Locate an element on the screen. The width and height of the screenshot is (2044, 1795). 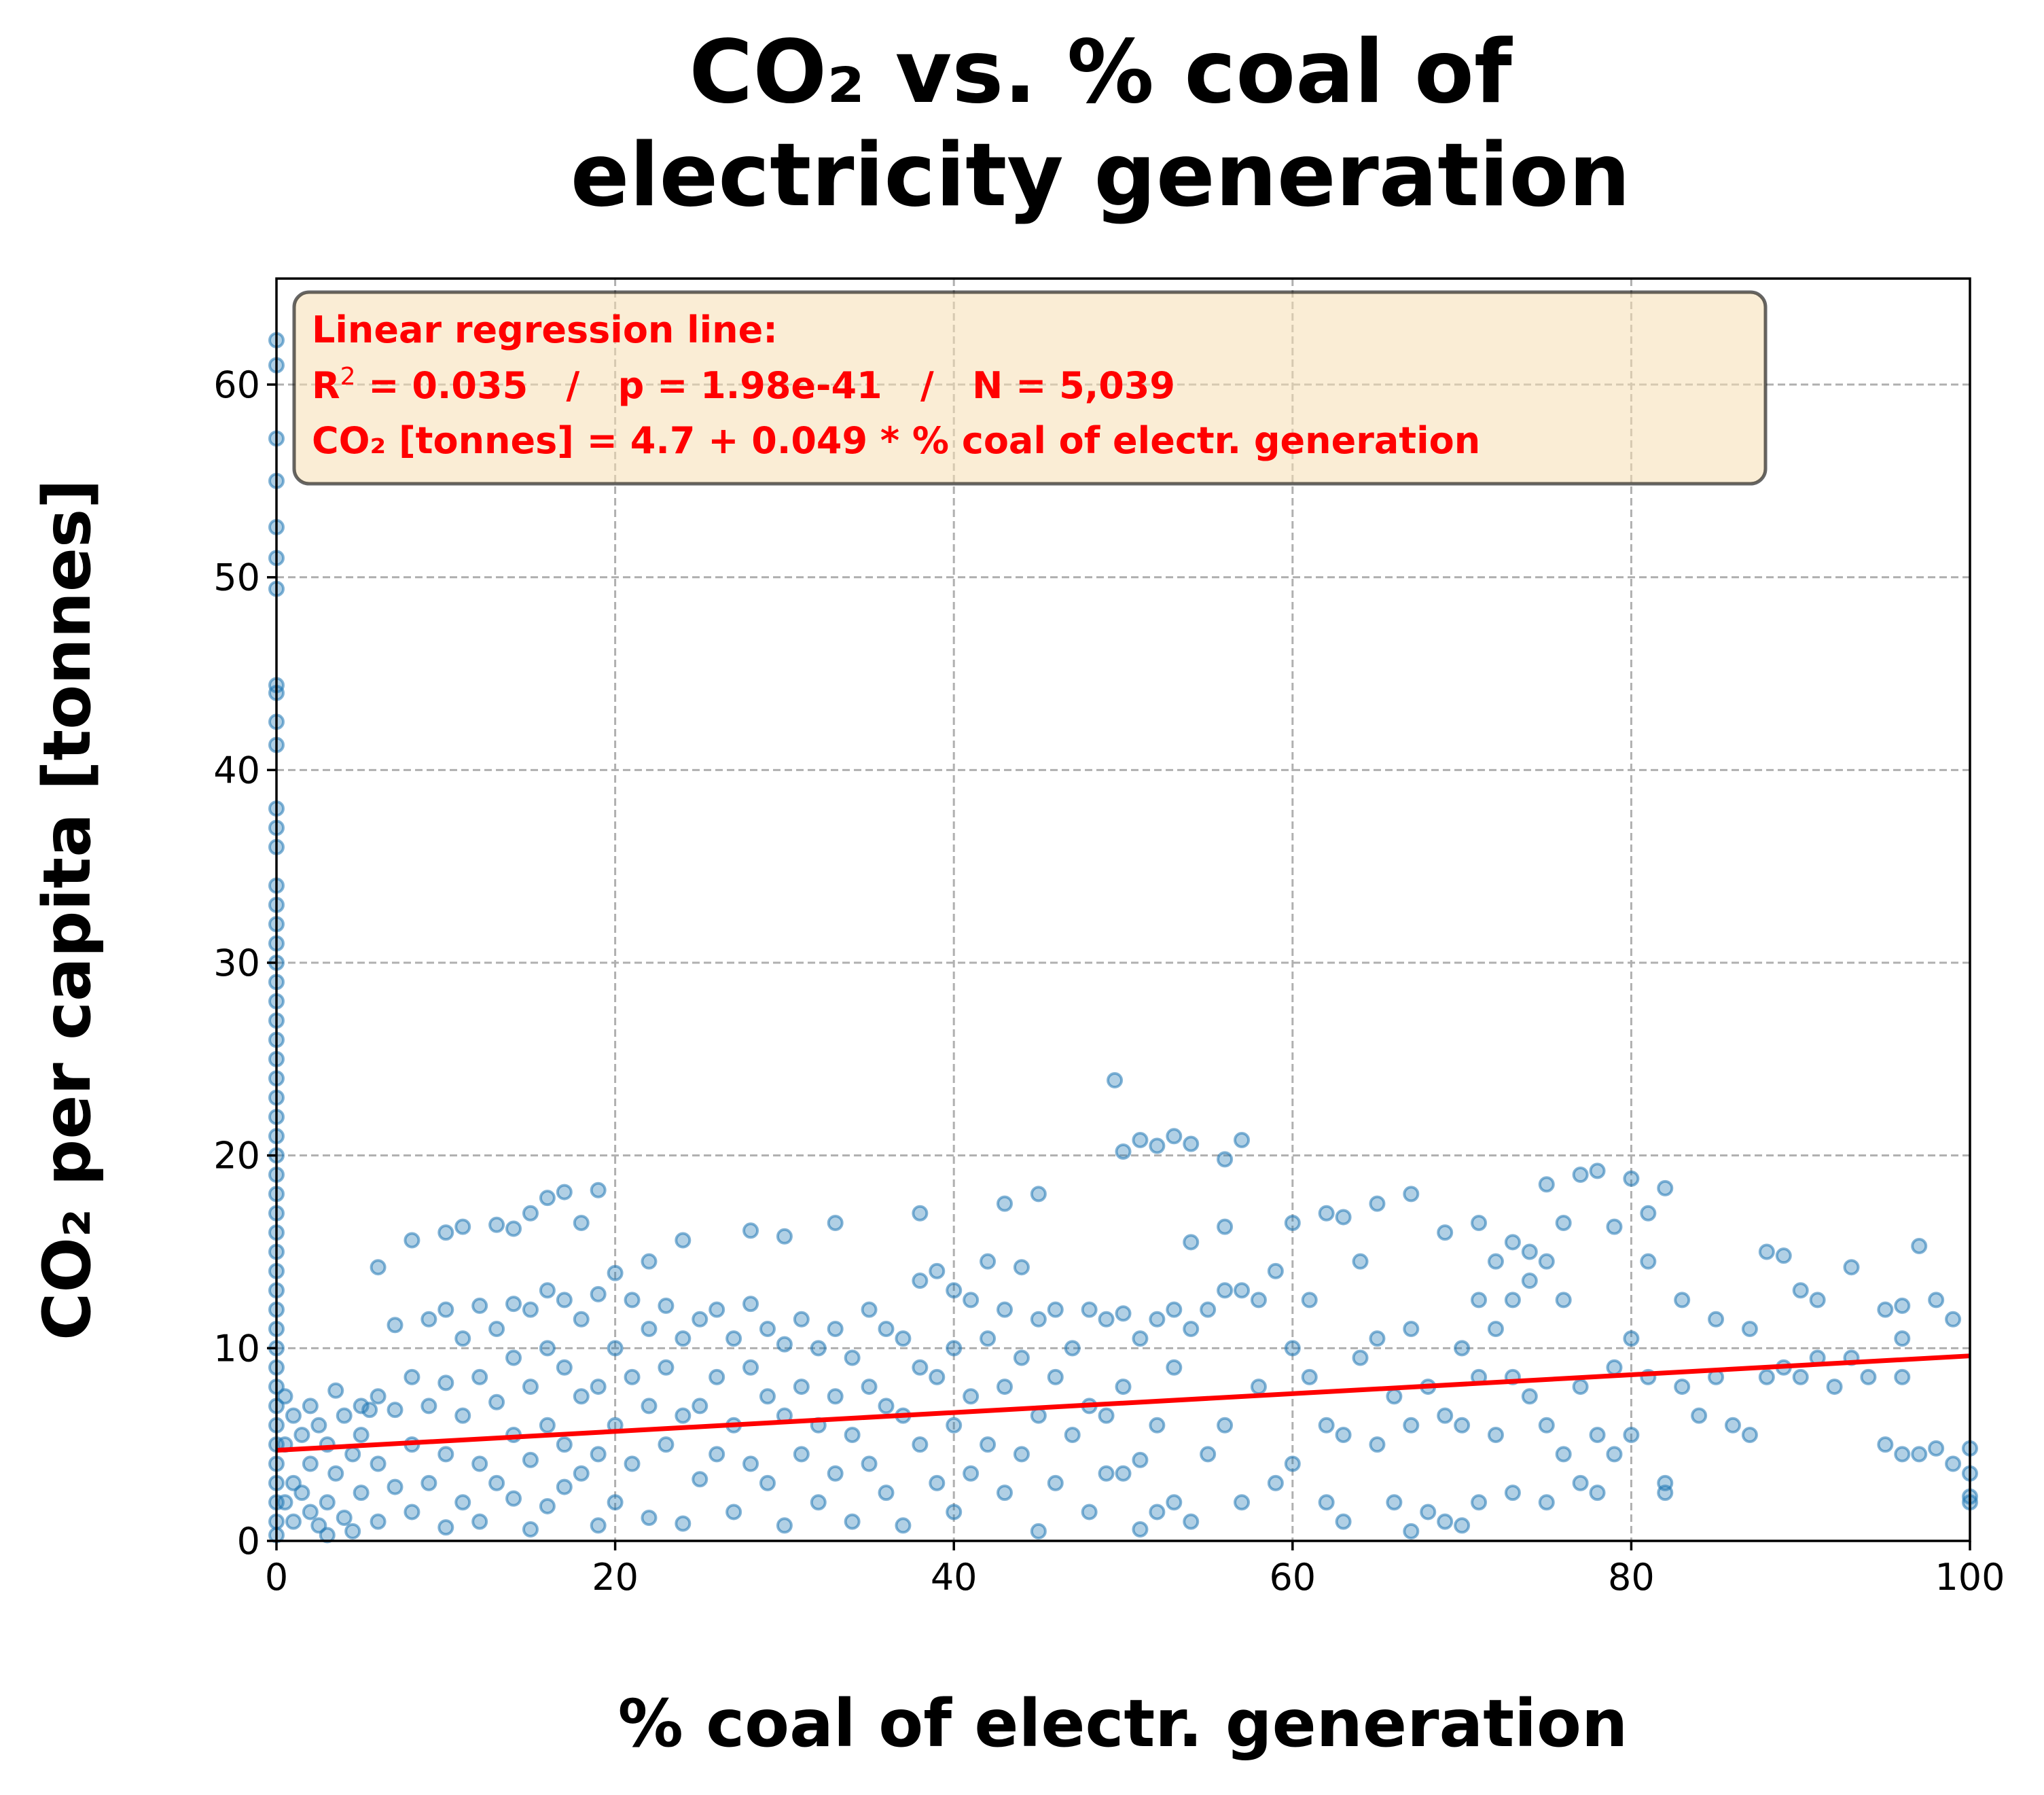
annotation-r2-prefix: R is located at coordinates (326, 385).